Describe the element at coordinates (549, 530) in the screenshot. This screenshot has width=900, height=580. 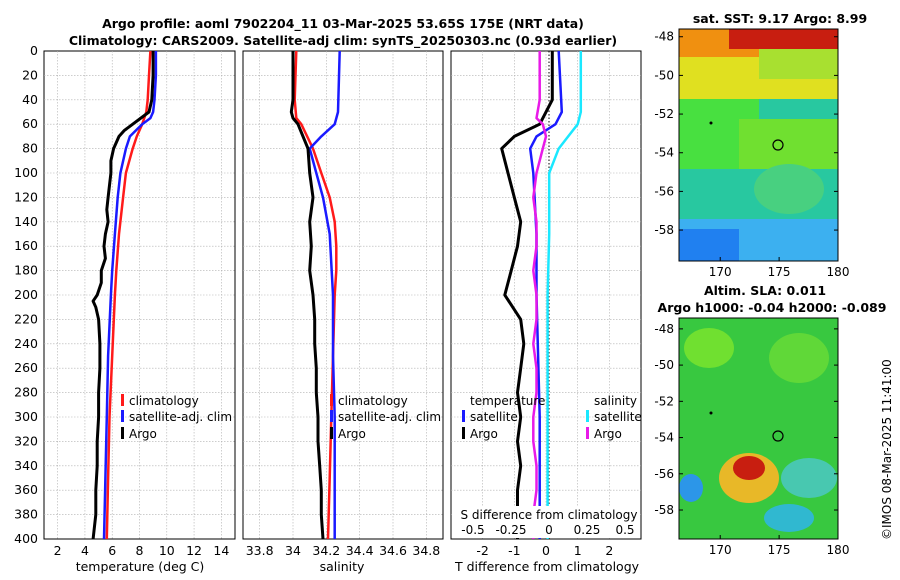
I see `s-tick-label: 0` at that location.